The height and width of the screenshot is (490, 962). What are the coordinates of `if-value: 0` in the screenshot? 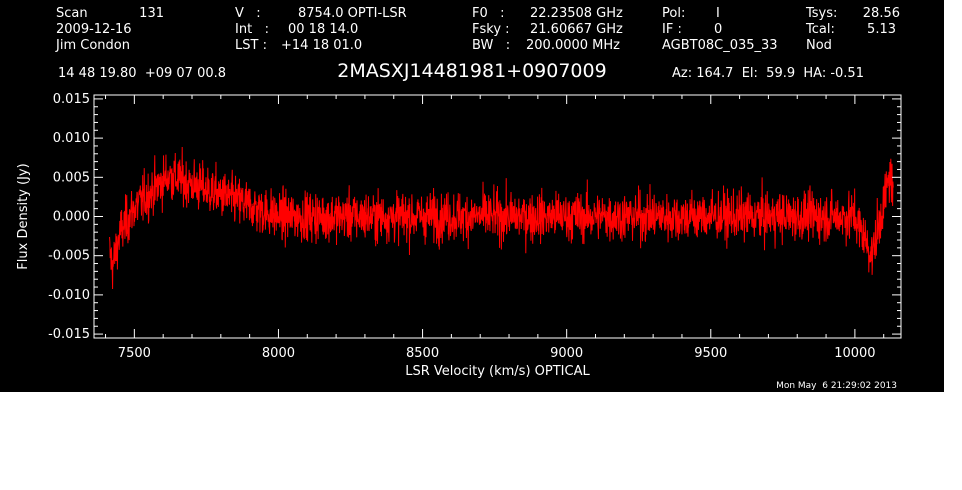 It's located at (718, 29).